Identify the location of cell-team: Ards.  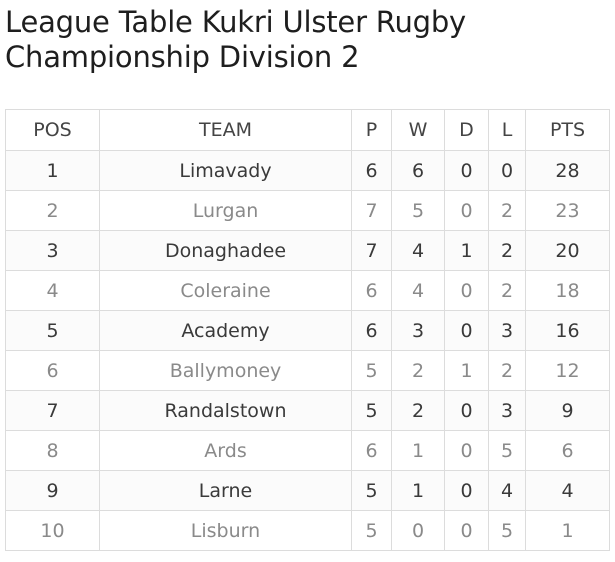
(225, 450).